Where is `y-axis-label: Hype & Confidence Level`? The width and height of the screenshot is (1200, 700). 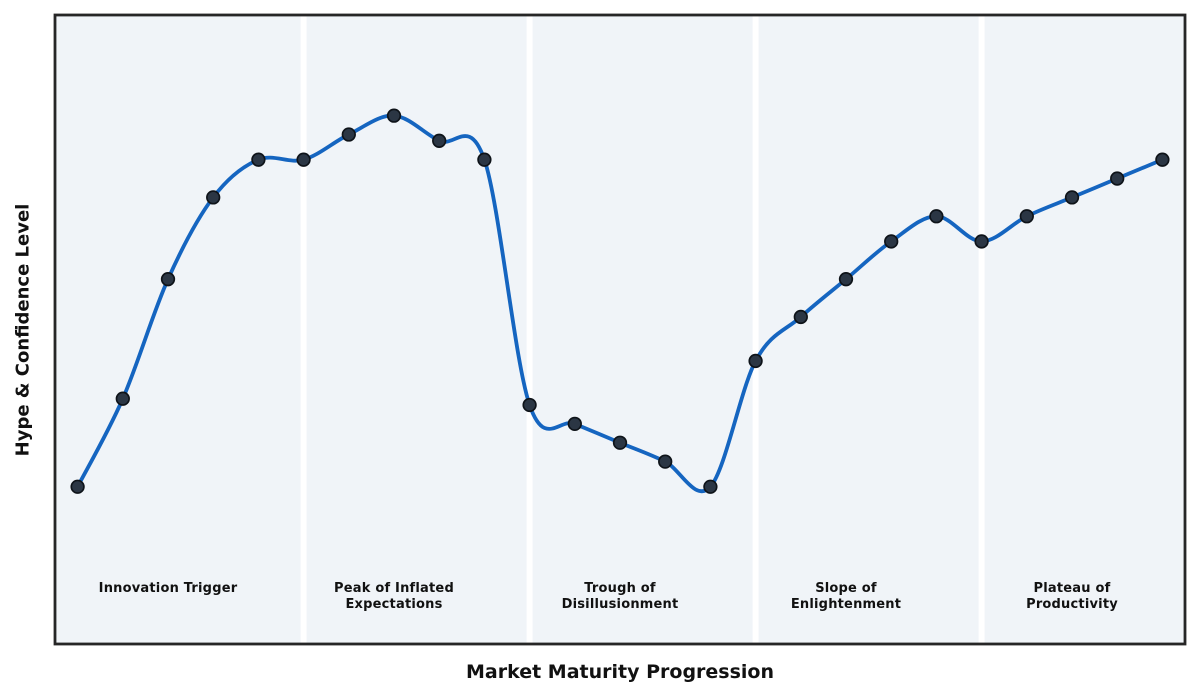 y-axis-label: Hype & Confidence Level is located at coordinates (23, 330).